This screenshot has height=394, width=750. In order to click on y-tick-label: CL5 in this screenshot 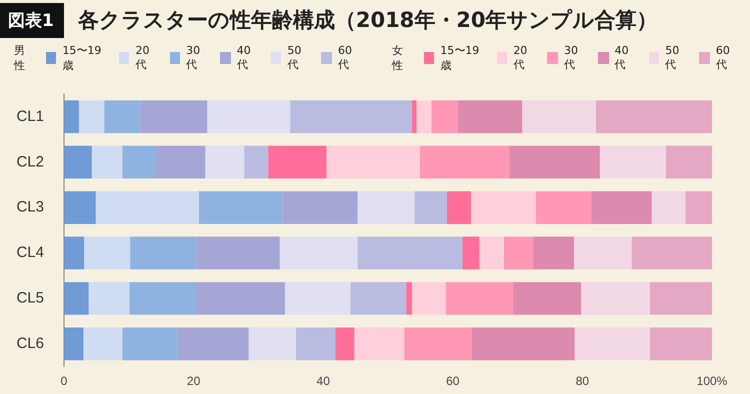, I will do `click(30, 298)`.